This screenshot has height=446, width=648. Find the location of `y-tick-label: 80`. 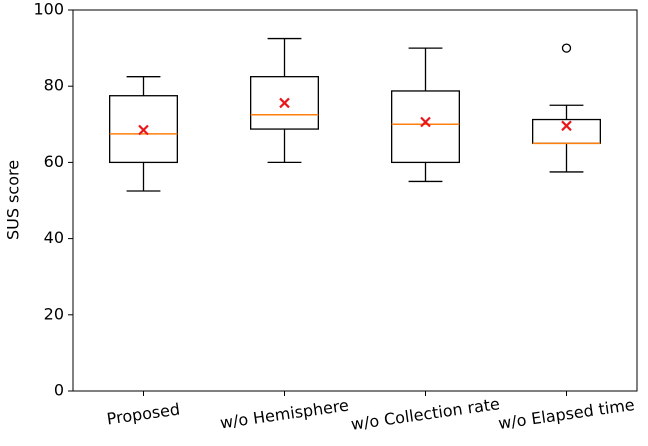

y-tick-label: 80 is located at coordinates (54, 85).